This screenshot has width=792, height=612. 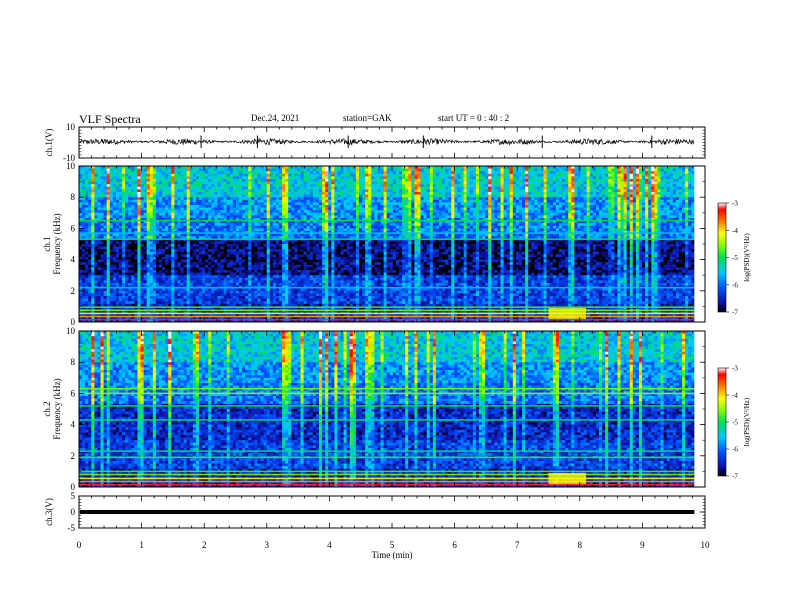 What do you see at coordinates (69, 158) in the screenshot?
I see `ytick-label: -10` at bounding box center [69, 158].